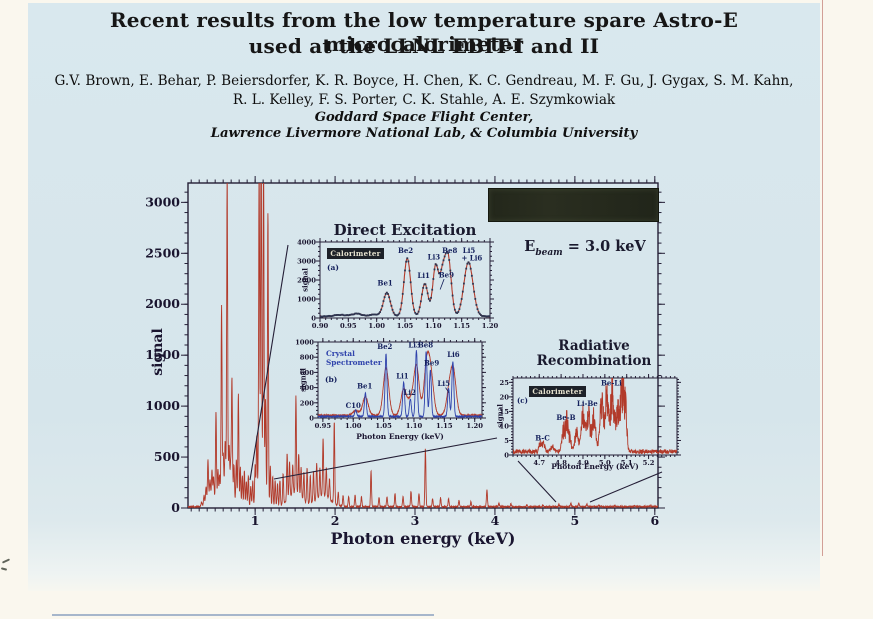 The image size is (873, 619). Describe the element at coordinates (255, 520) in the screenshot. I see `svg-text: 1` at that location.